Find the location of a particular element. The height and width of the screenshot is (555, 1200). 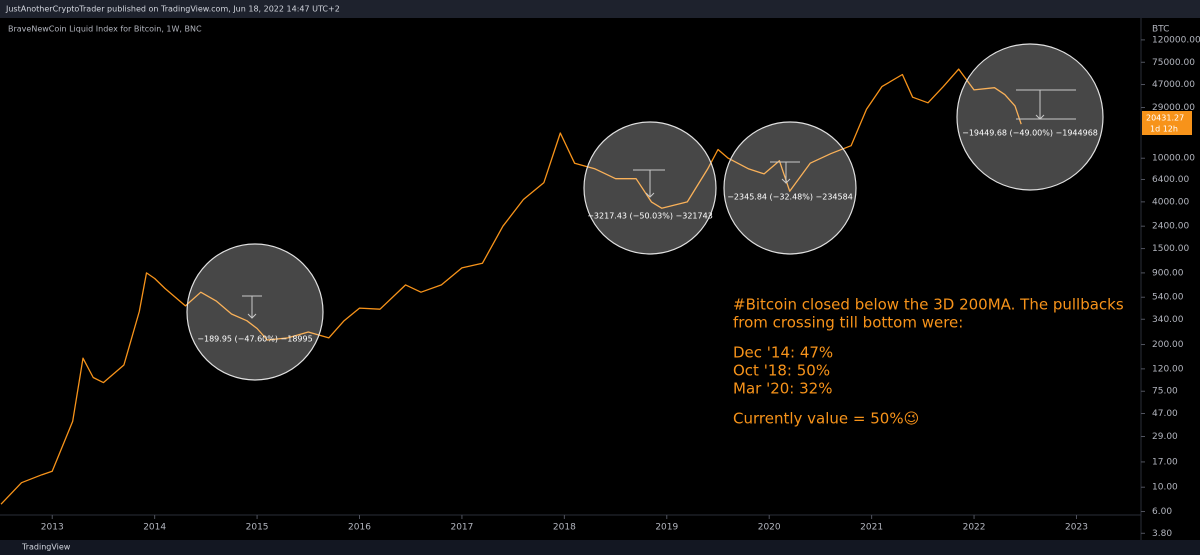

y-tick-label: 3.80 is located at coordinates (1162, 534).